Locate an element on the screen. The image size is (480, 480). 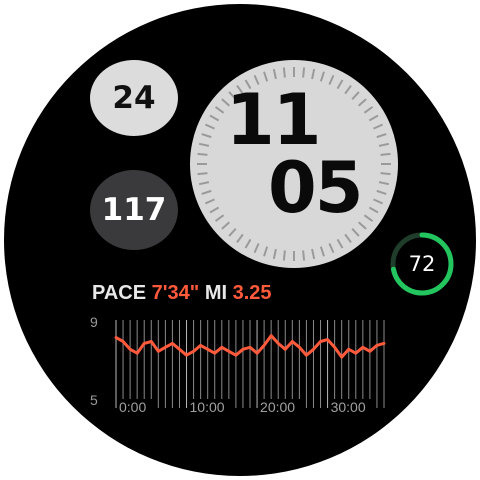
workout-stats: PACE 7'34" MI 3.25 is located at coordinates (182, 293).